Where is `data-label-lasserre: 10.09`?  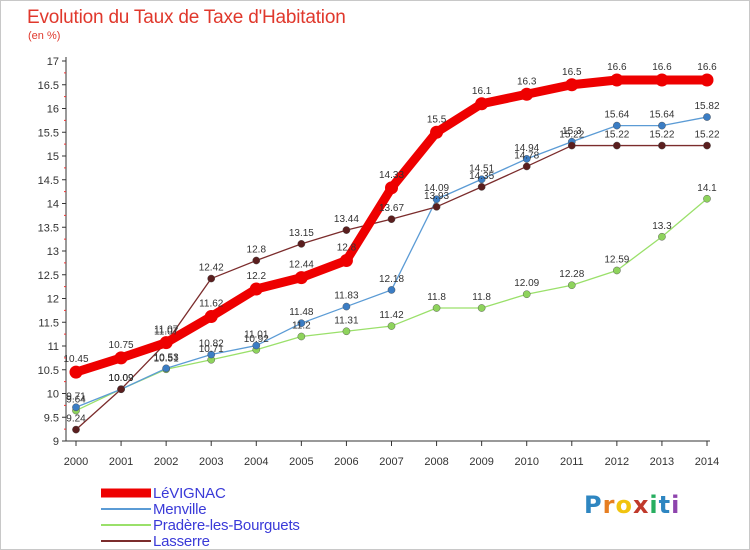
data-label-lasserre: 10.09 is located at coordinates (121, 378).